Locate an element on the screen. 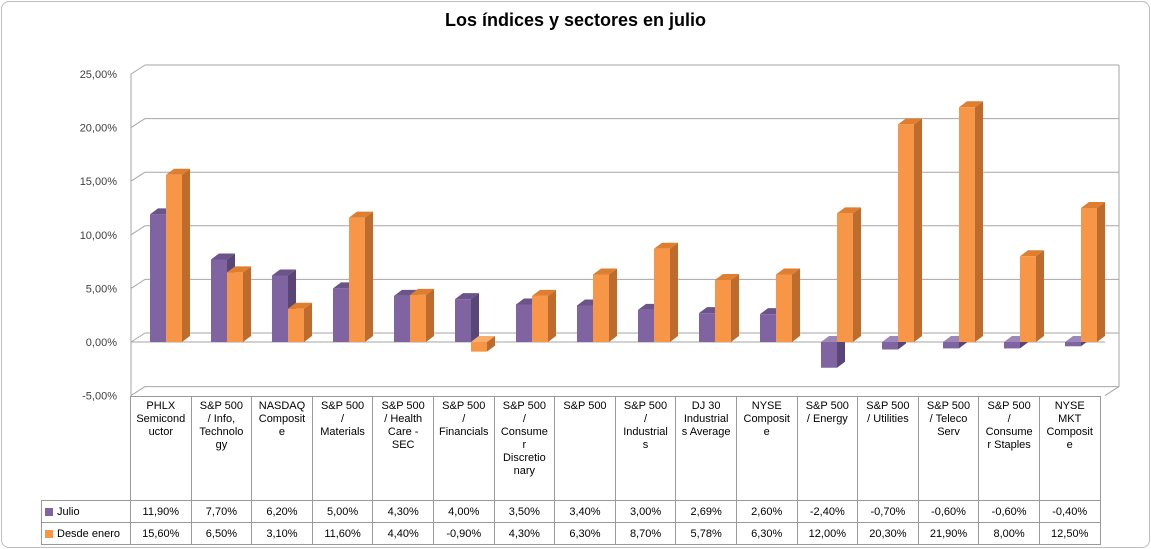 The image size is (1151, 549). legend-cell: Julio is located at coordinates (86, 511).